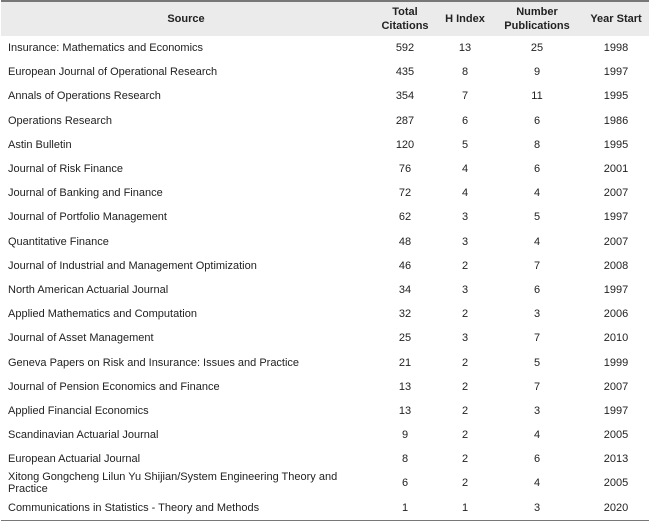  What do you see at coordinates (325, 290) in the screenshot?
I see `table-row: North American Actuarial Journal 34 3 6 1997` at bounding box center [325, 290].